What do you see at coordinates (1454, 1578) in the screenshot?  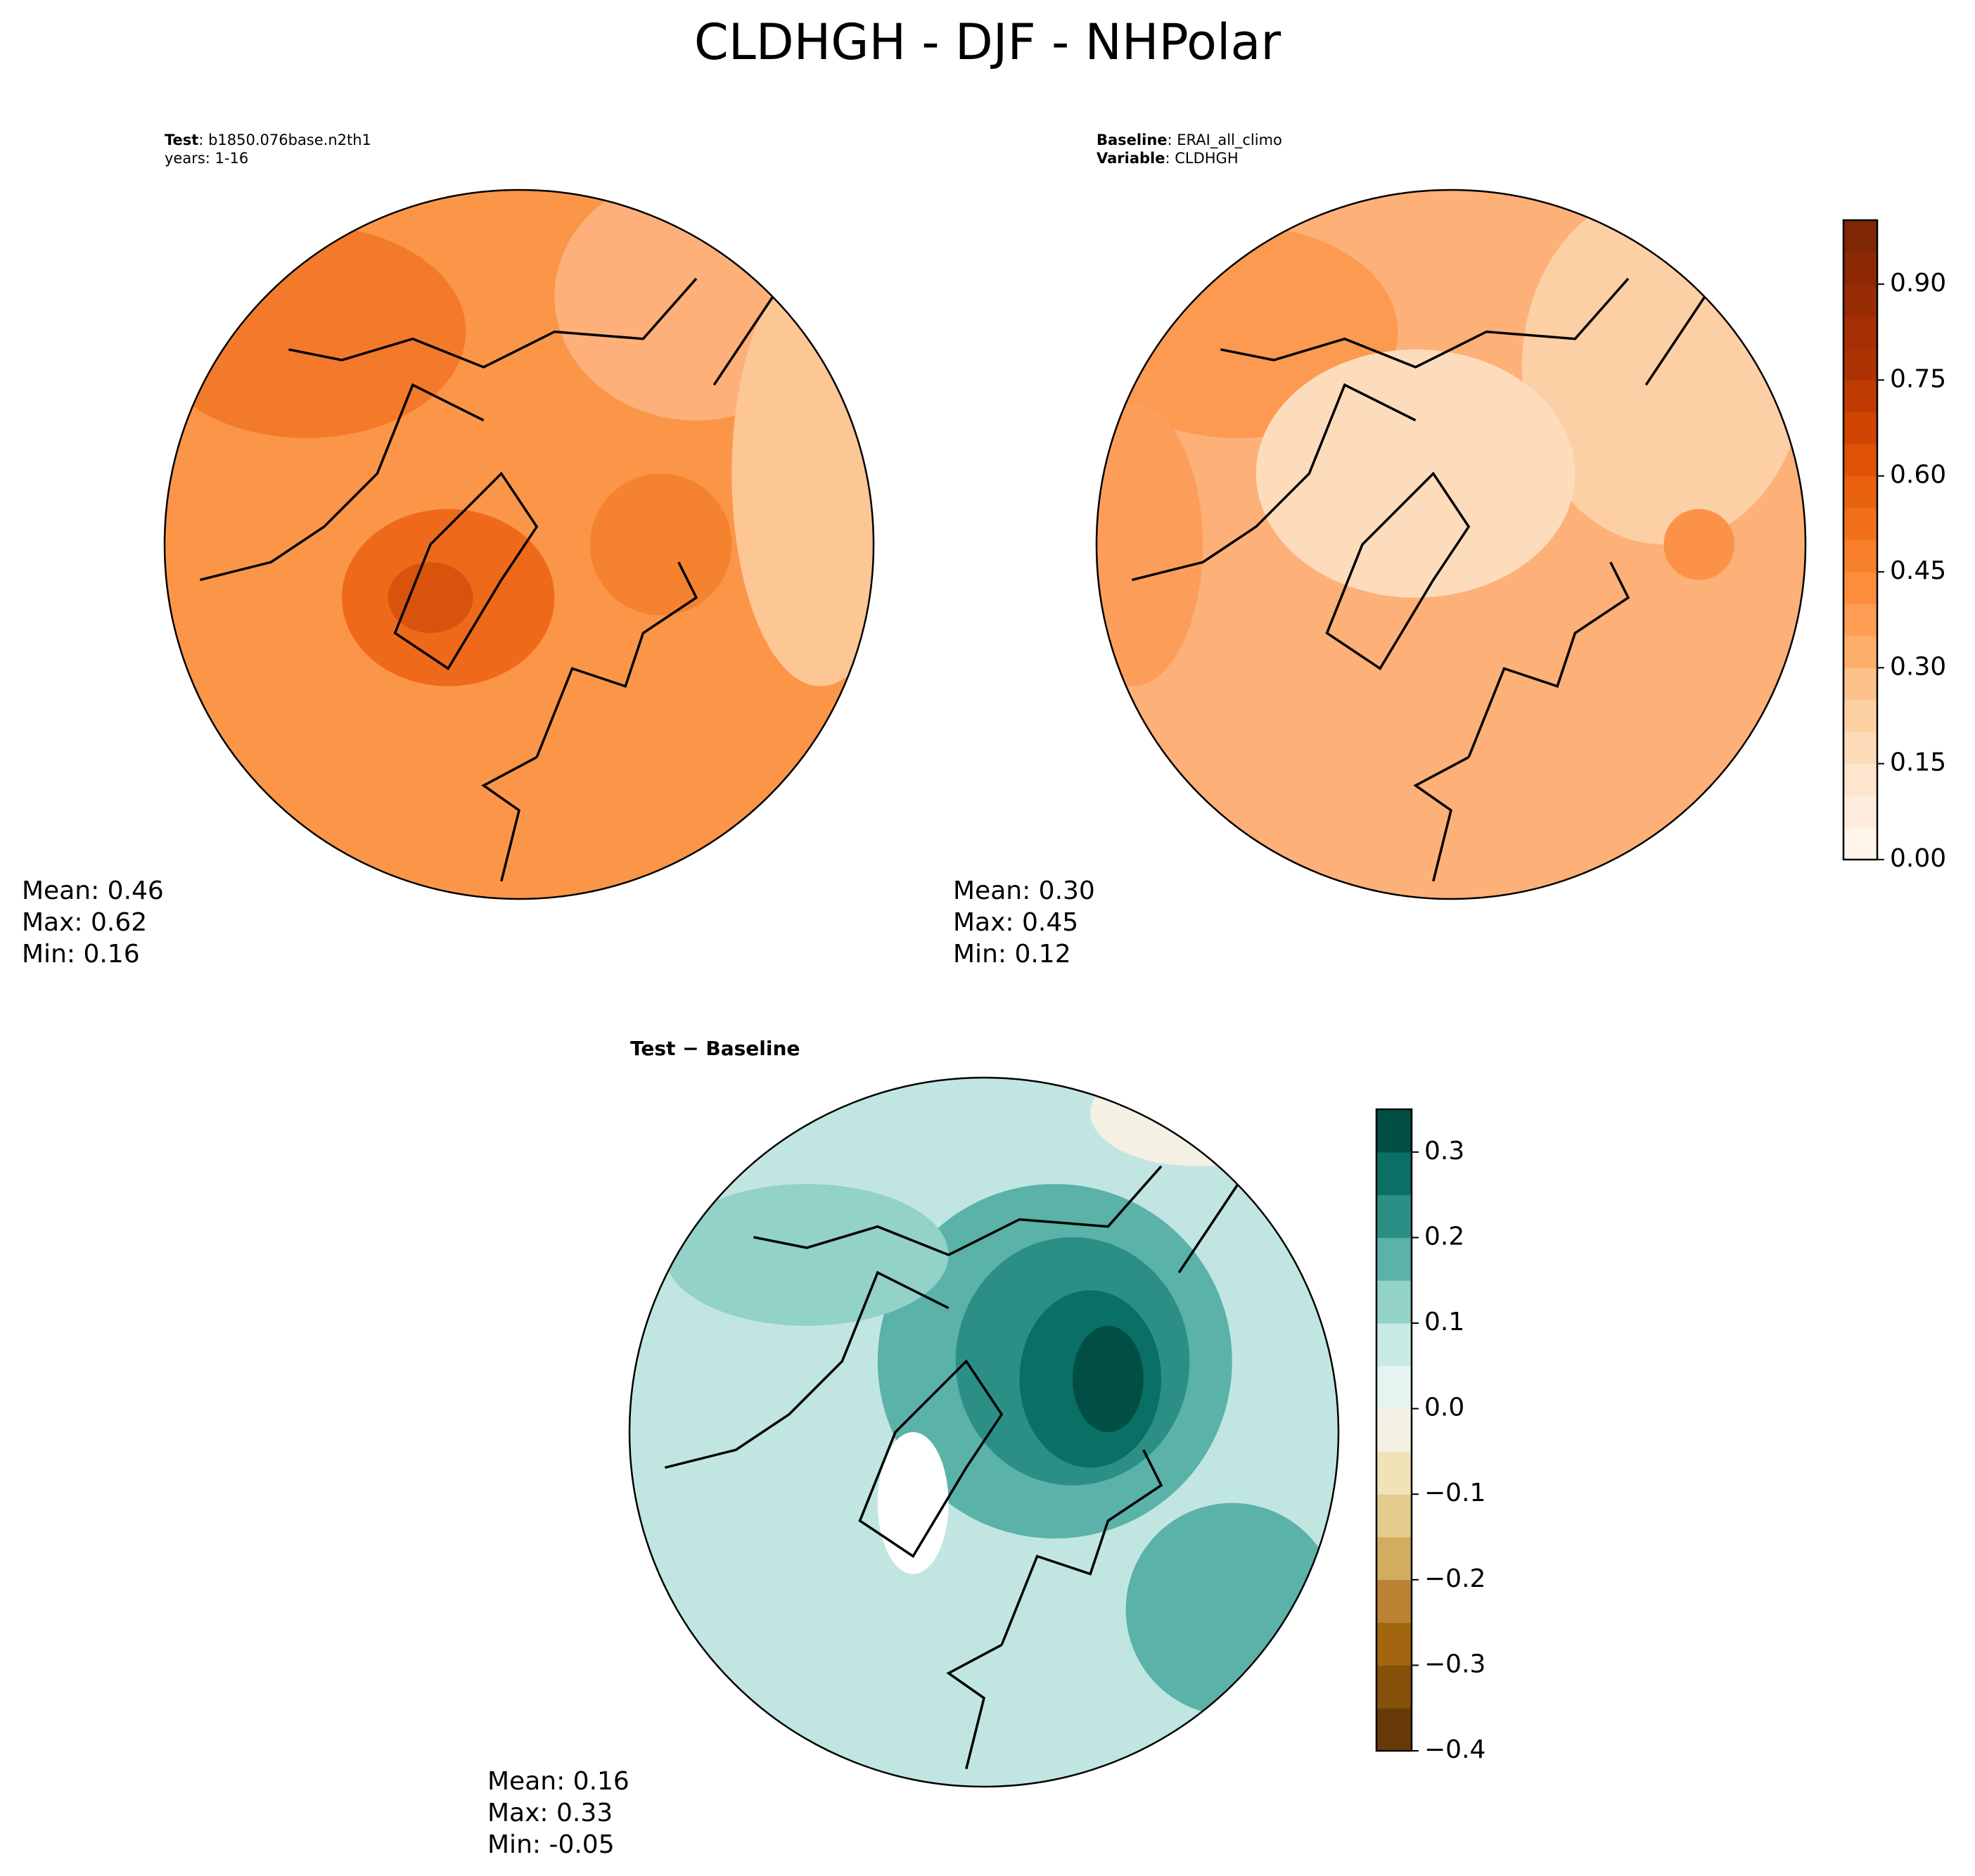 I see `colorbar-tick-label: −0.2` at bounding box center [1454, 1578].